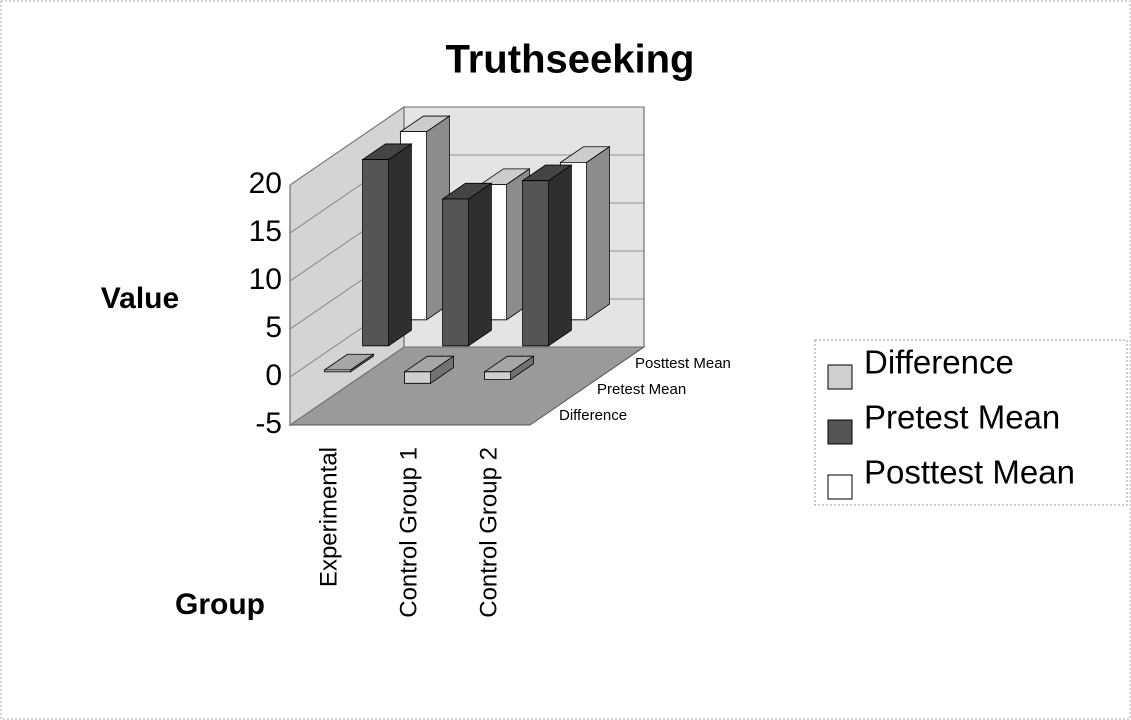 The image size is (1131, 720). Describe the element at coordinates (268, 423) in the screenshot. I see `y-tick-label: -5` at that location.